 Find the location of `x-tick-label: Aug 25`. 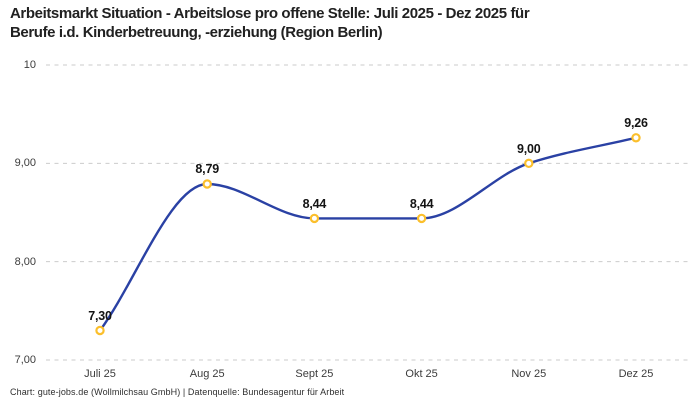

x-tick-label: Aug 25 is located at coordinates (207, 374).